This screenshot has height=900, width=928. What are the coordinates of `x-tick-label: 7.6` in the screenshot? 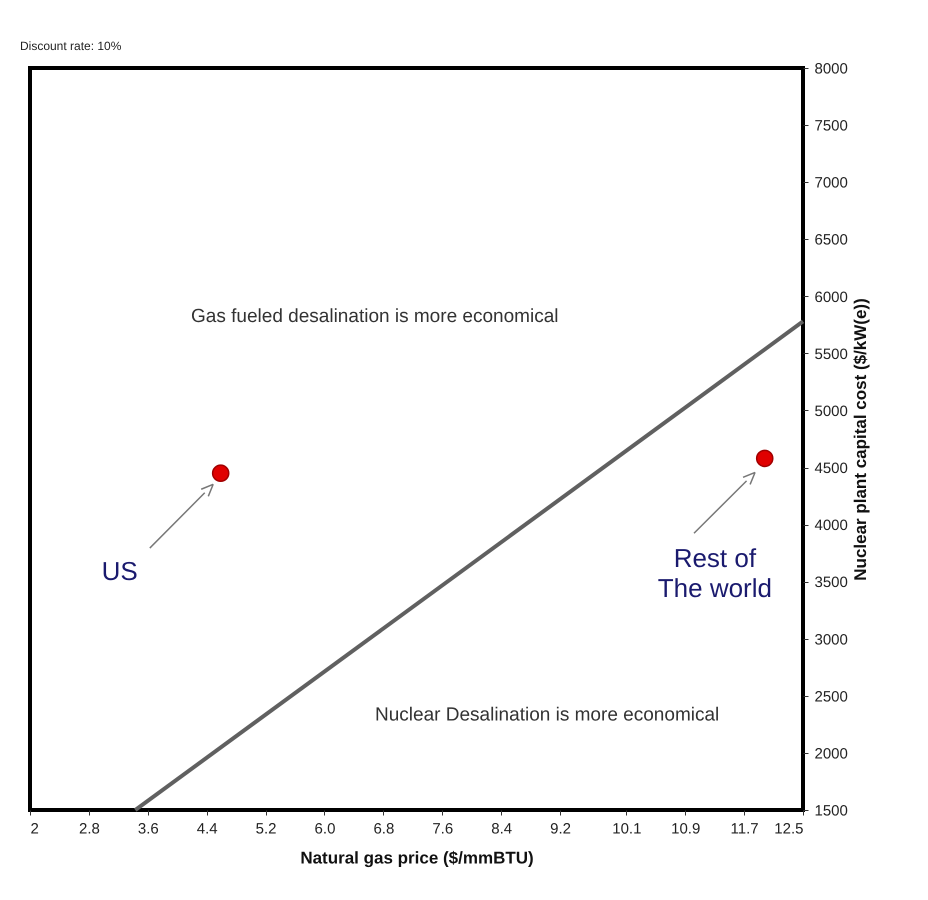 It's located at (443, 829).